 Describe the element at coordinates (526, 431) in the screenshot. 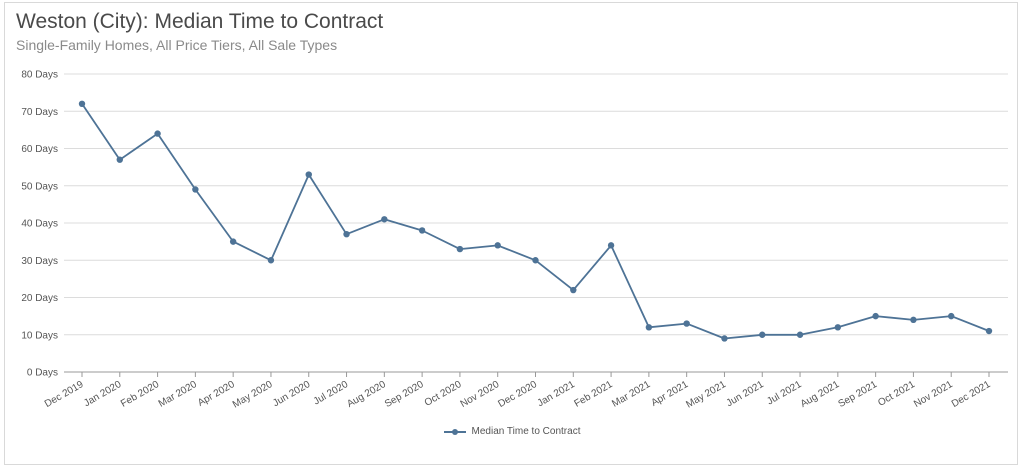

I see `legend-label: Median Time to Contract` at that location.